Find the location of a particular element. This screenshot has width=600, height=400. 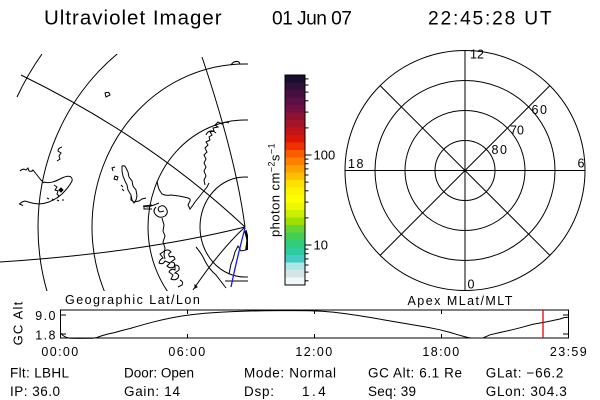

svg-text: Flt: LBHL is located at coordinates (39, 373).